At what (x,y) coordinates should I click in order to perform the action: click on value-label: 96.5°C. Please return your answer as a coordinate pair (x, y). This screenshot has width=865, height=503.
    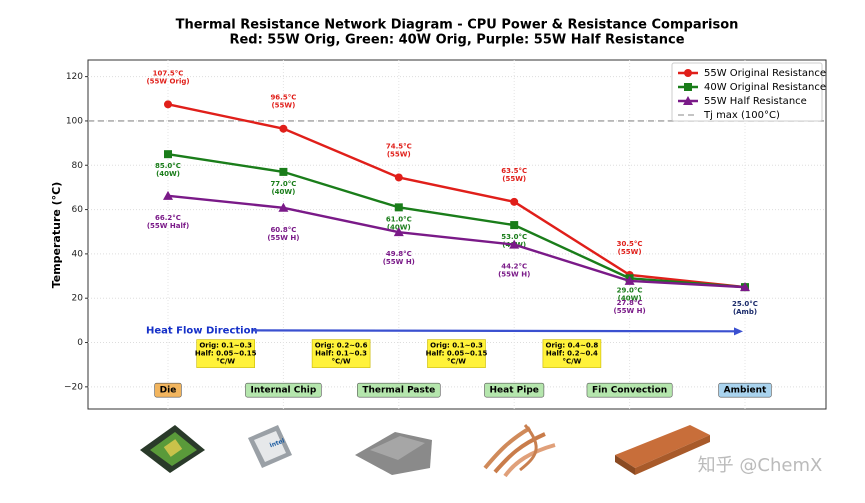
    Looking at the image, I should click on (283, 98).